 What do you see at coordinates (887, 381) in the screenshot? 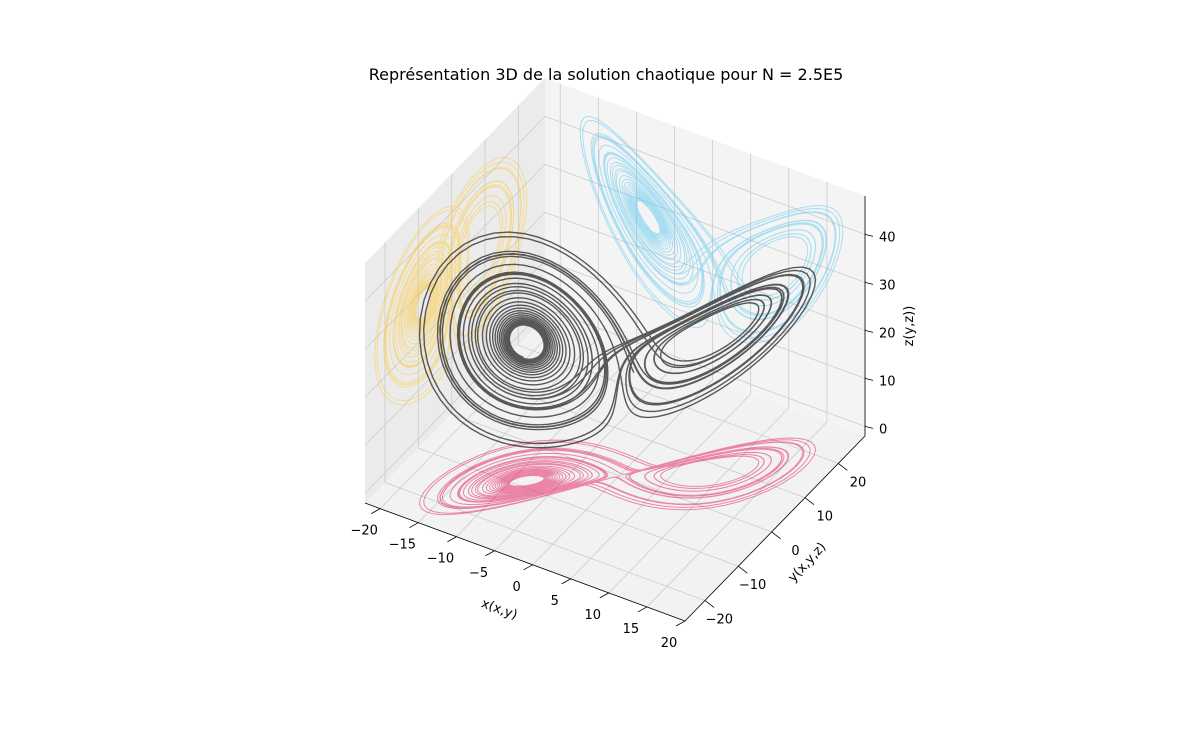
I see `z-tick-label: 10` at bounding box center [887, 381].